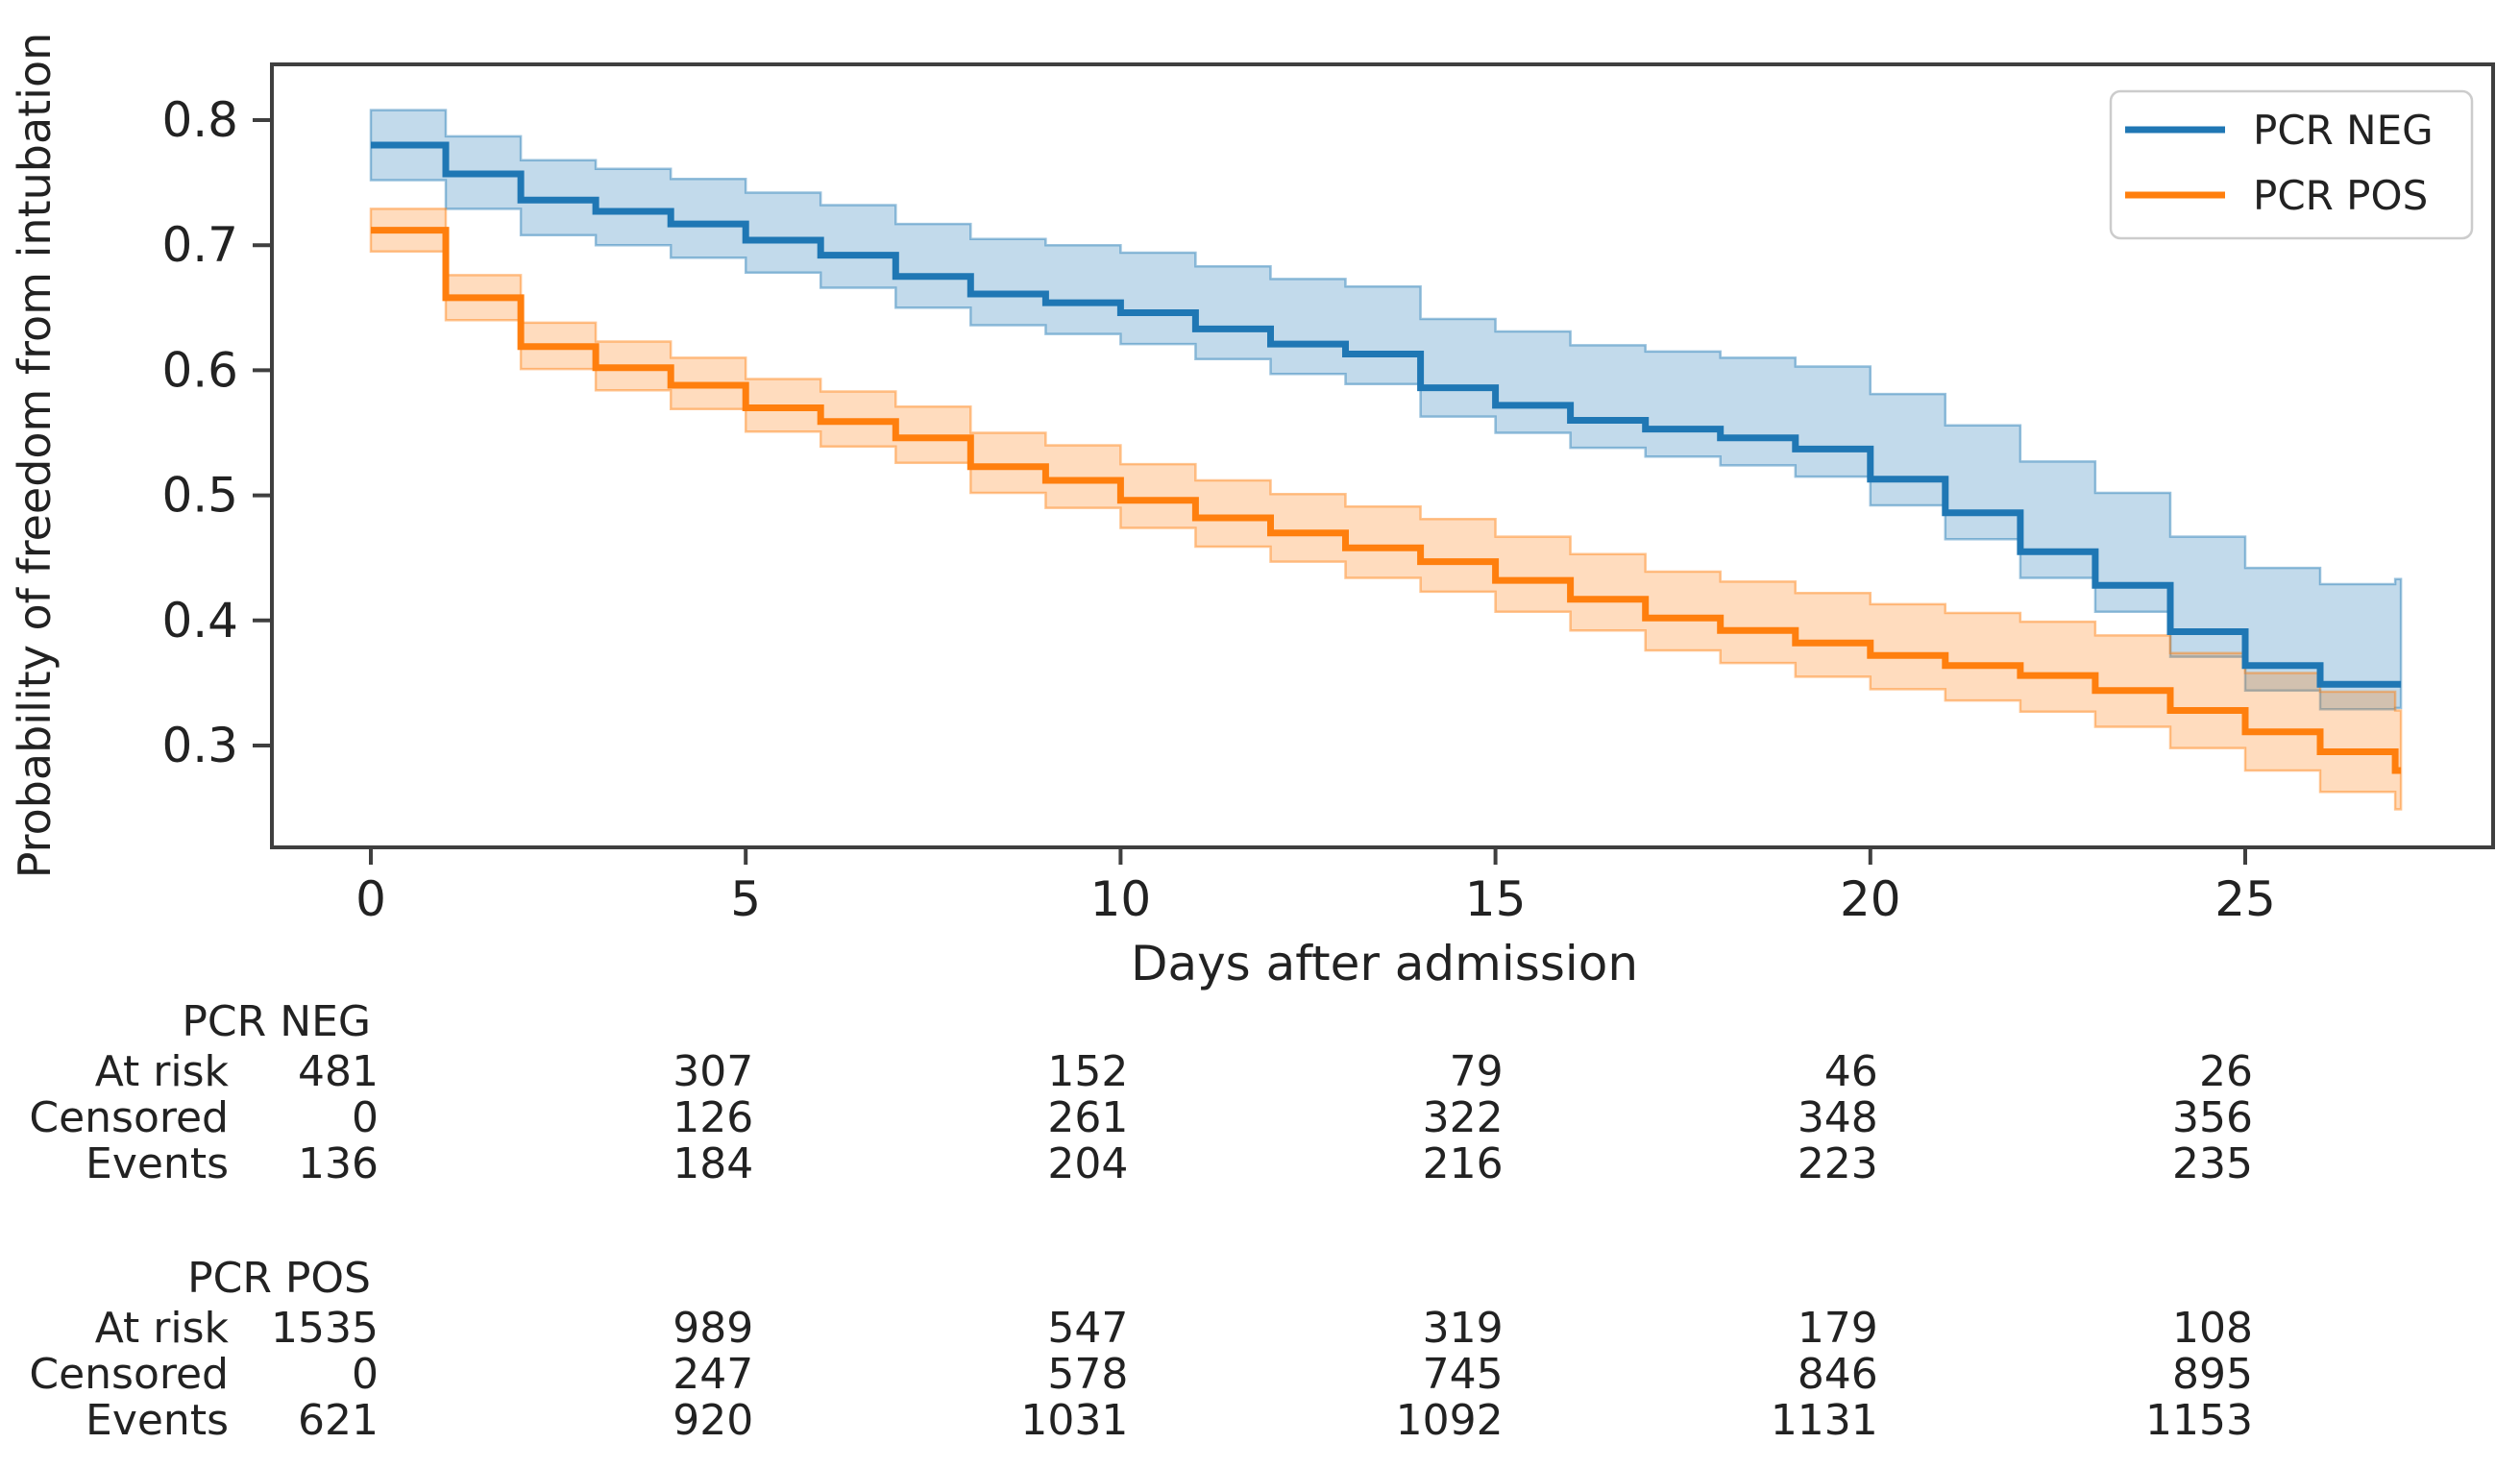 This screenshot has height=1468, width=2520. Describe the element at coordinates (338, 1163) in the screenshot. I see `risk-count-value: 136` at that location.